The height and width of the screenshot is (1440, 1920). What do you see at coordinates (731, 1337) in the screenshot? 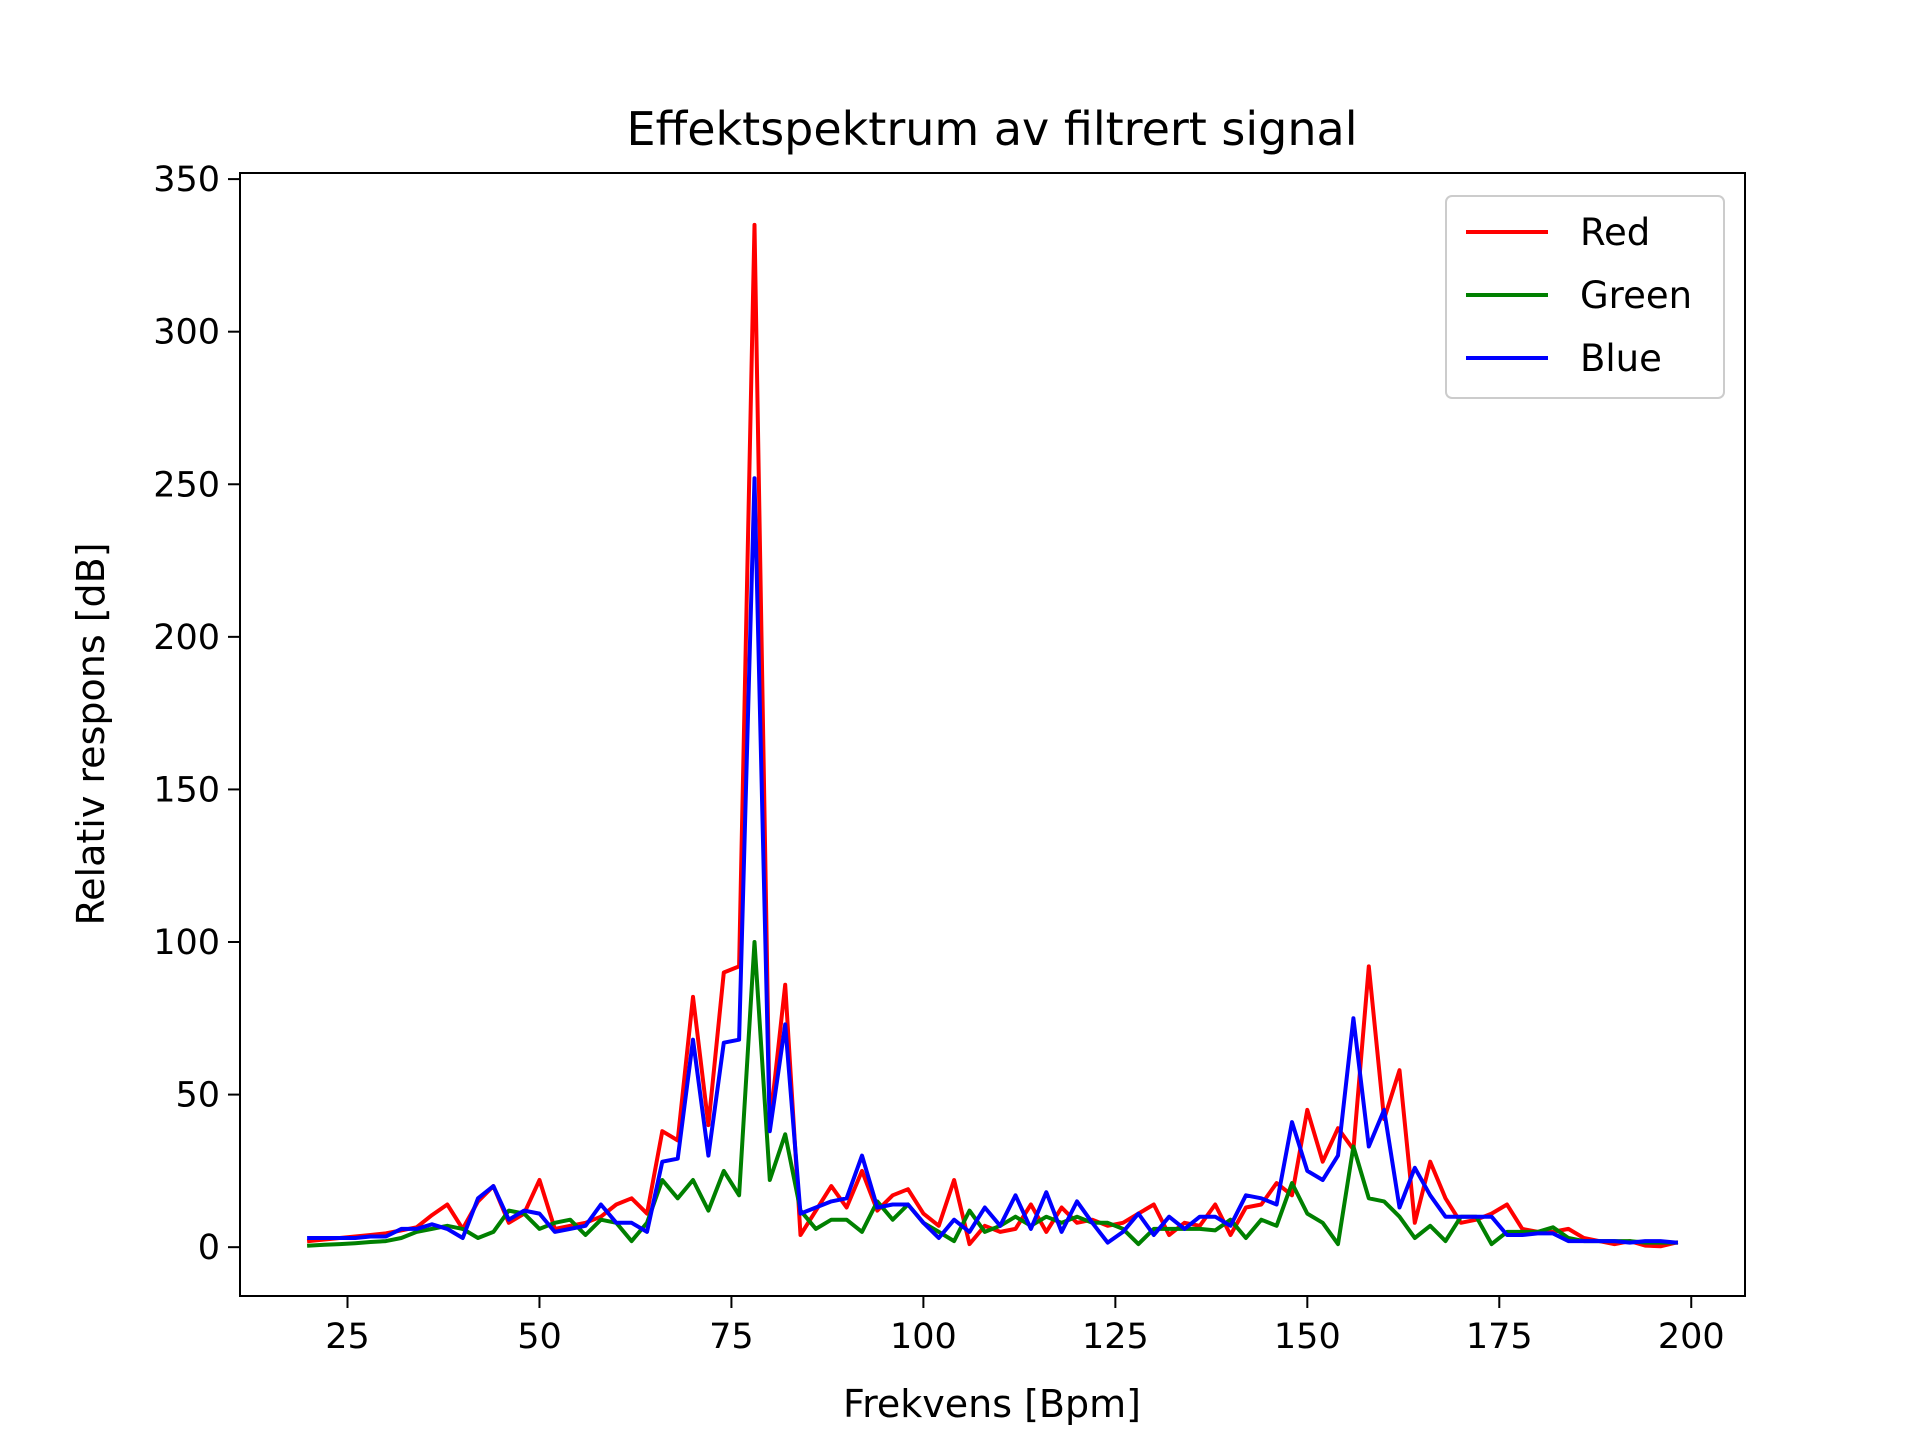
I see `x-tick-label: 75` at bounding box center [731, 1337].